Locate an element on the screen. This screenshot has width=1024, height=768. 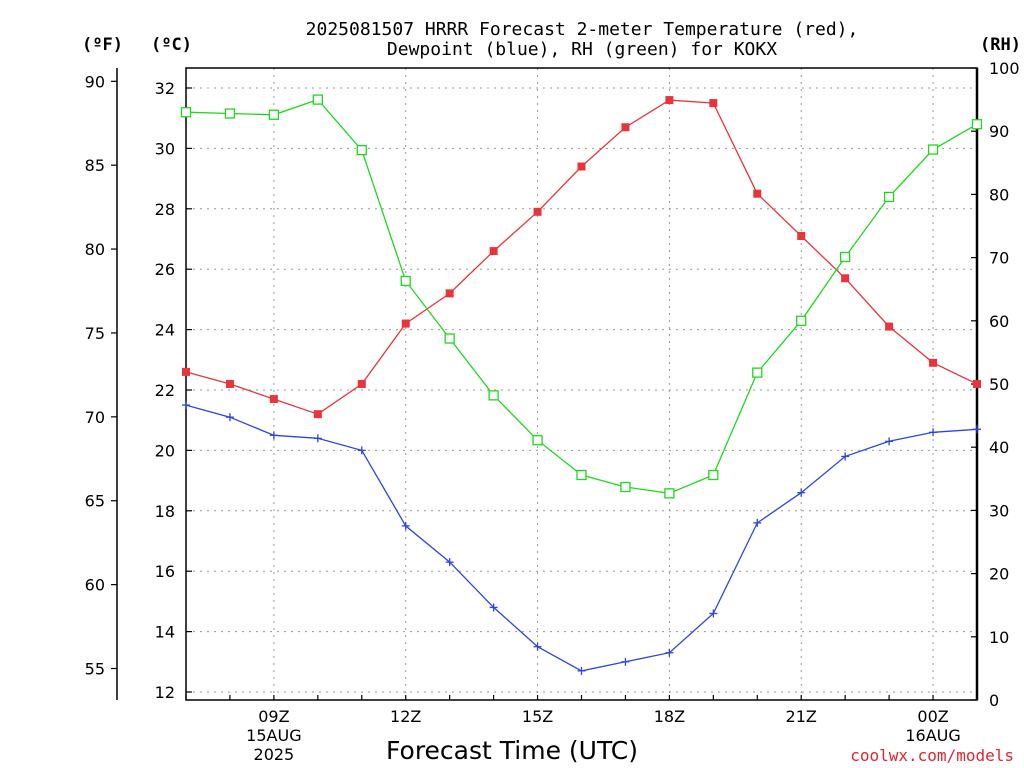
celsius-tick-label: 18 is located at coordinates (165, 511).